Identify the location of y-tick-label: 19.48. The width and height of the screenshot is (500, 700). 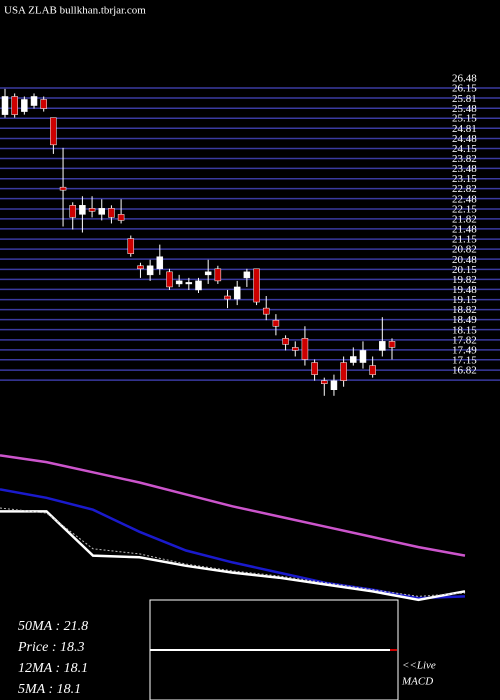
(464, 290).